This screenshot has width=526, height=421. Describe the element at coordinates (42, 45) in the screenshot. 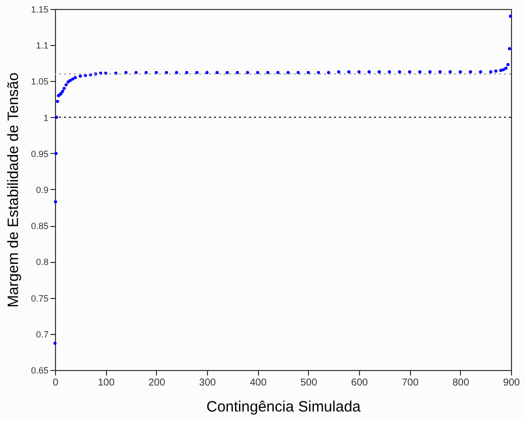

I see `y-tick-label: 1.1` at that location.